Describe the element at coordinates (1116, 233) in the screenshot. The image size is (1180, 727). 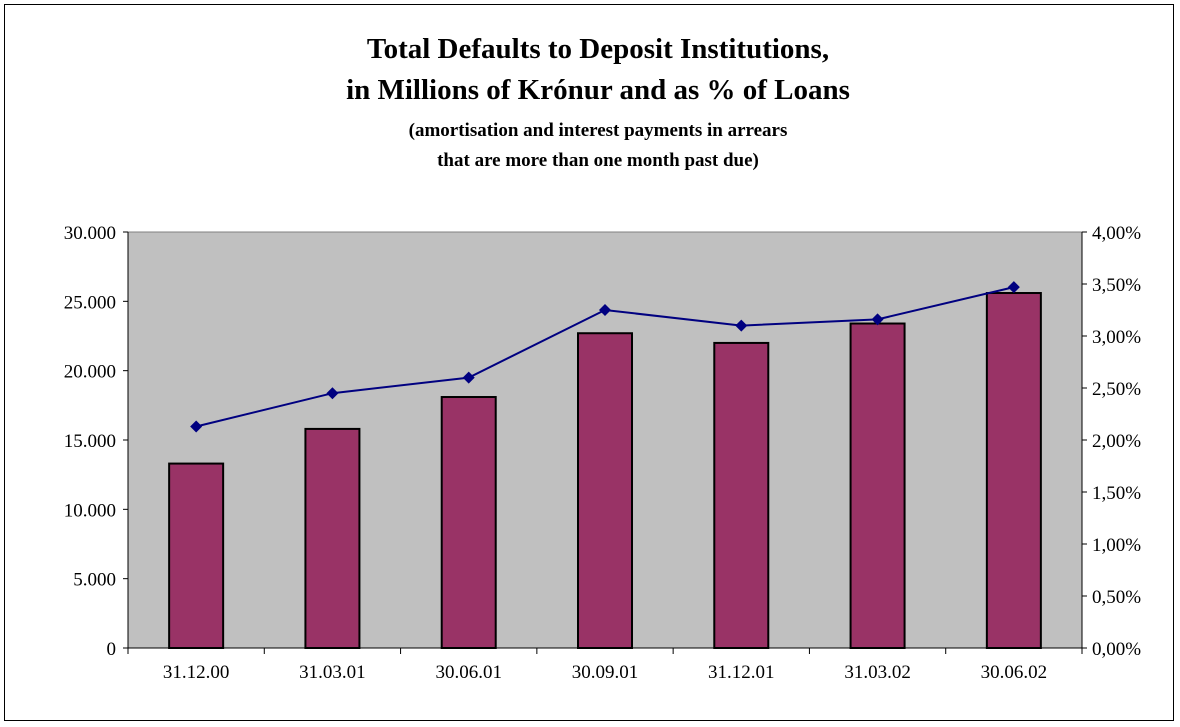
I see `y-right-tick-label: 4,00%` at that location.